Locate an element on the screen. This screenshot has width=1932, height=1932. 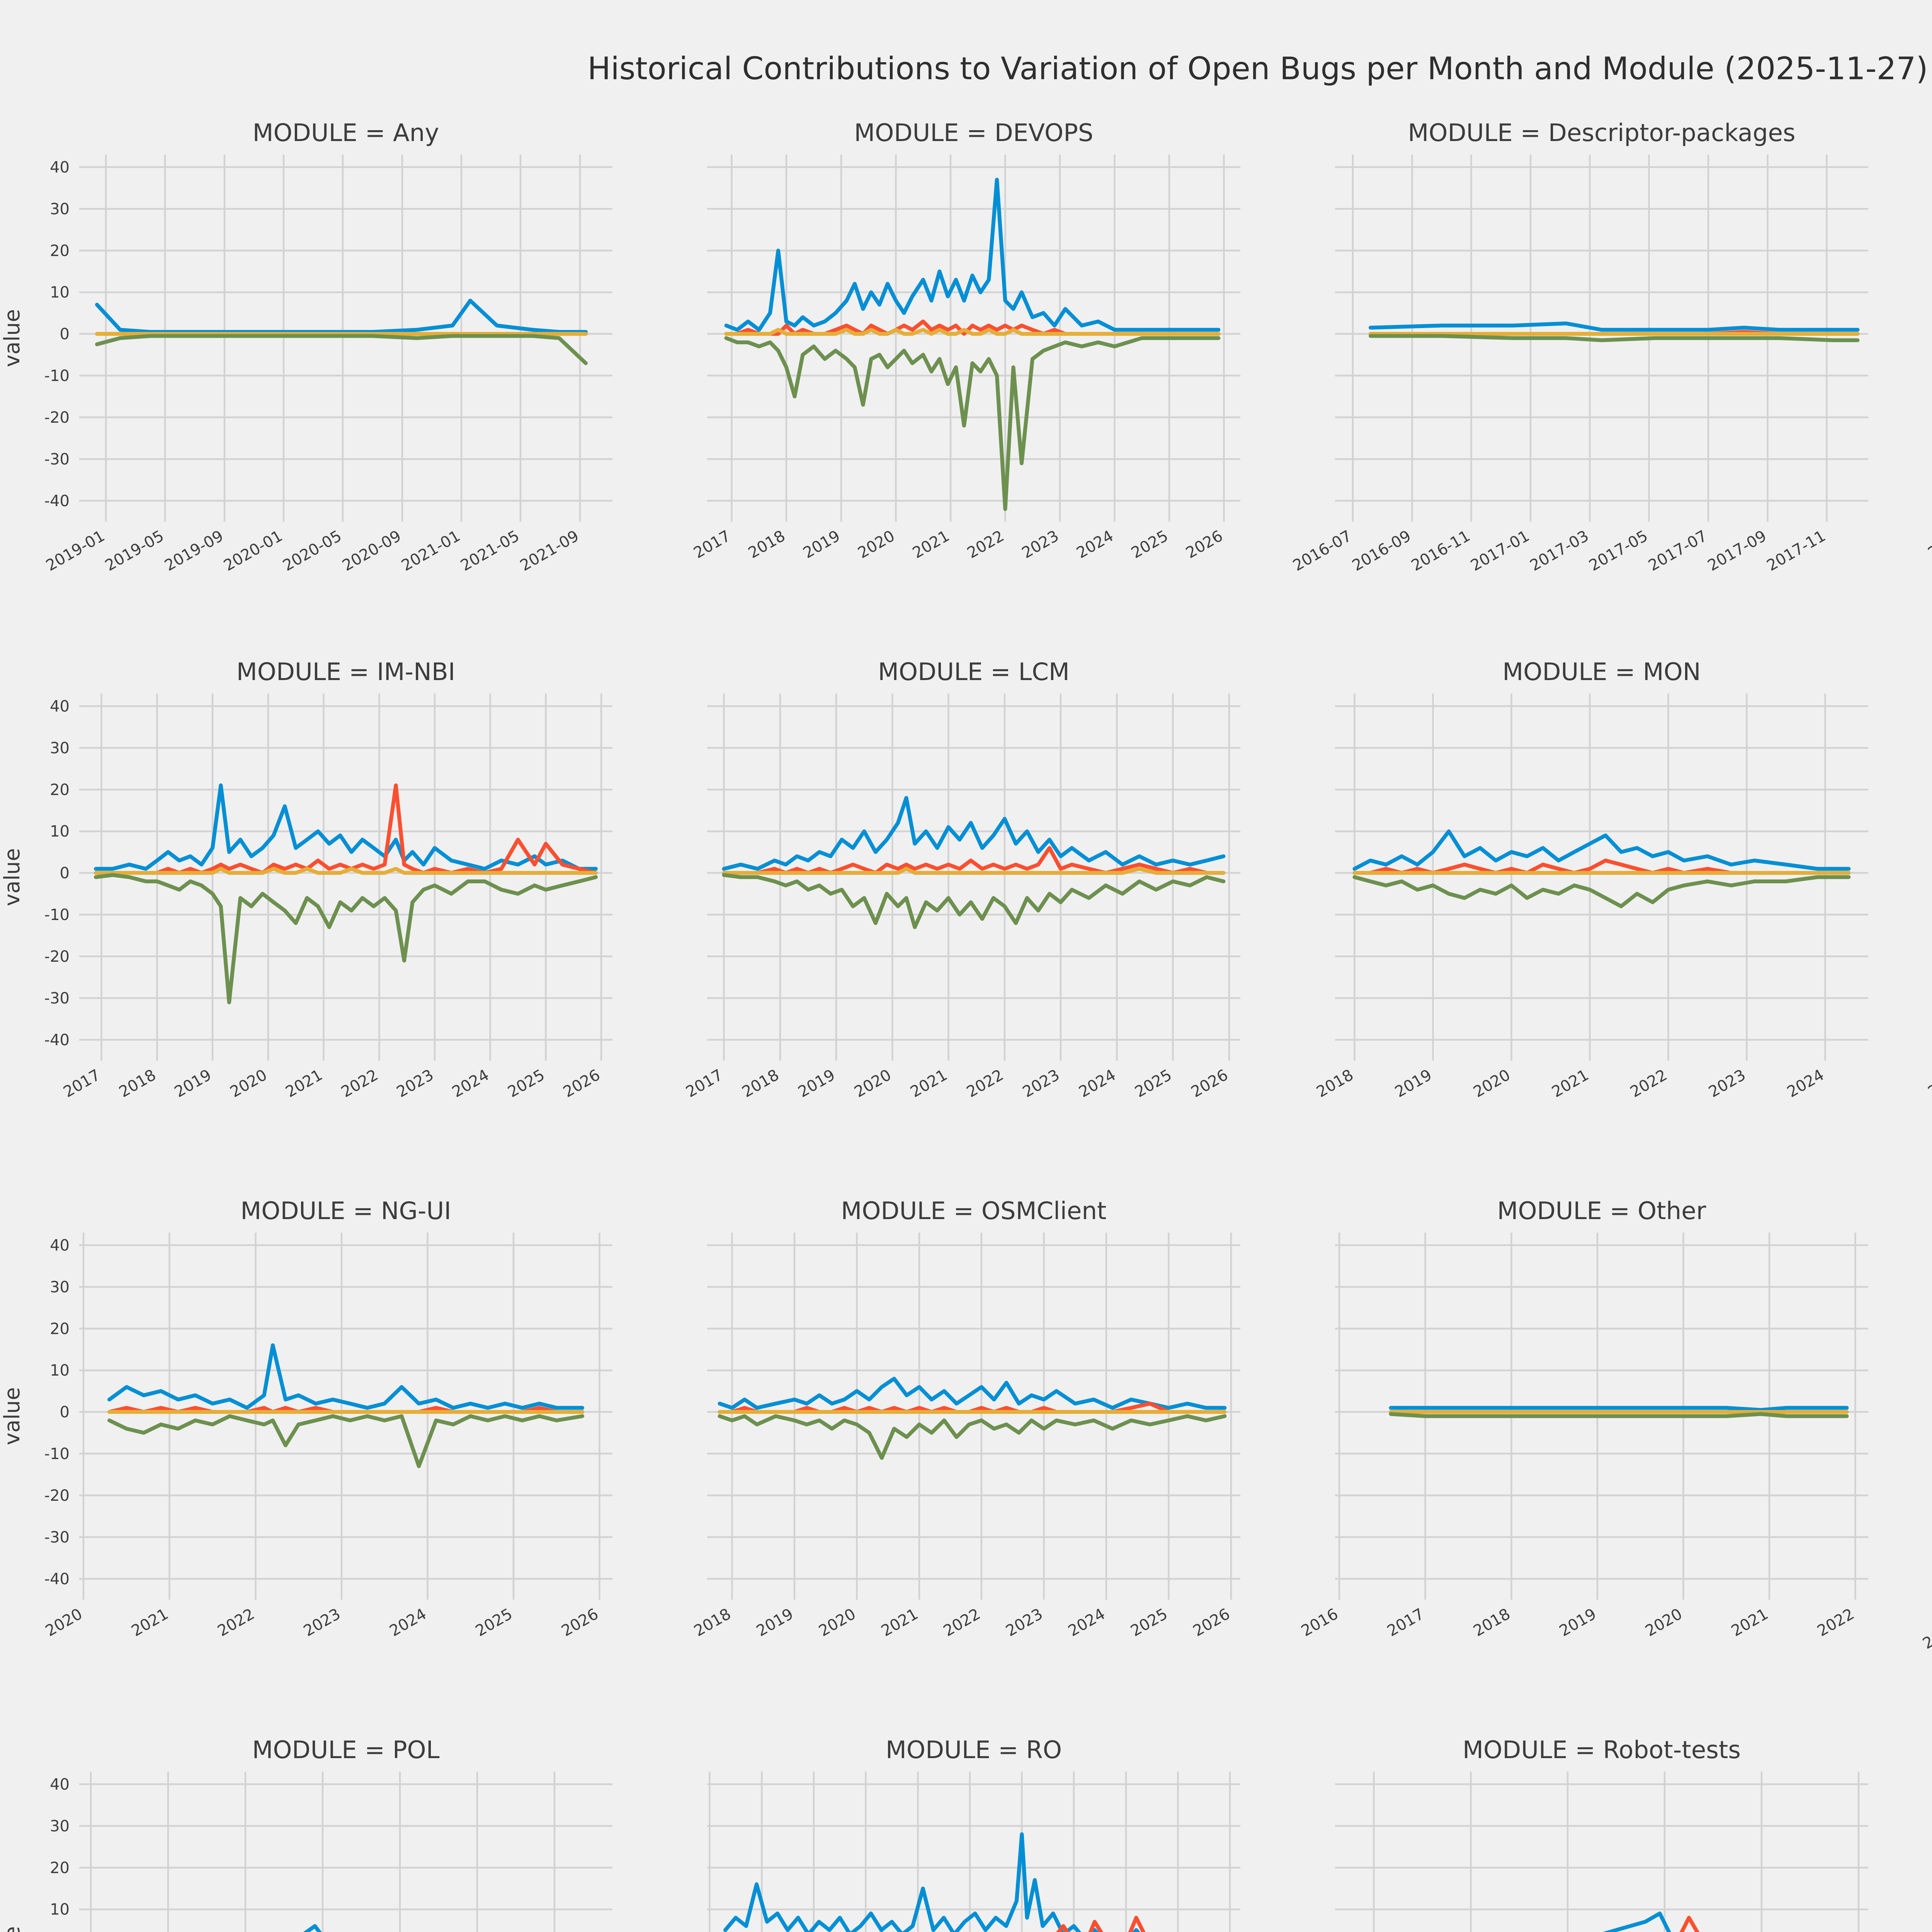
x-tick-label: 2018 is located at coordinates (713, 1623).